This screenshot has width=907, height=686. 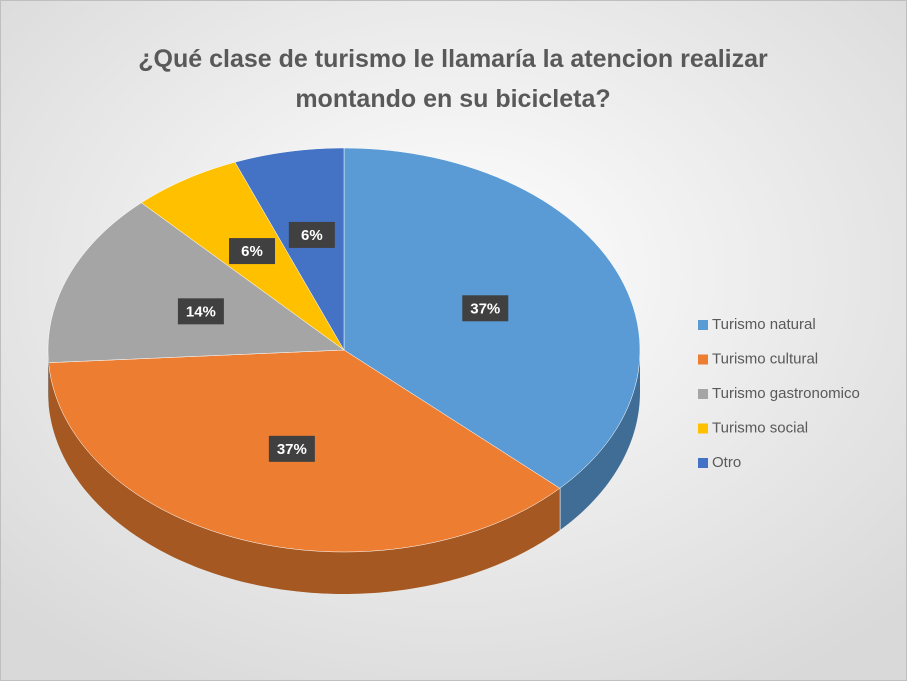 I want to click on legend-label: Turismo gastronomico, so click(x=786, y=393).